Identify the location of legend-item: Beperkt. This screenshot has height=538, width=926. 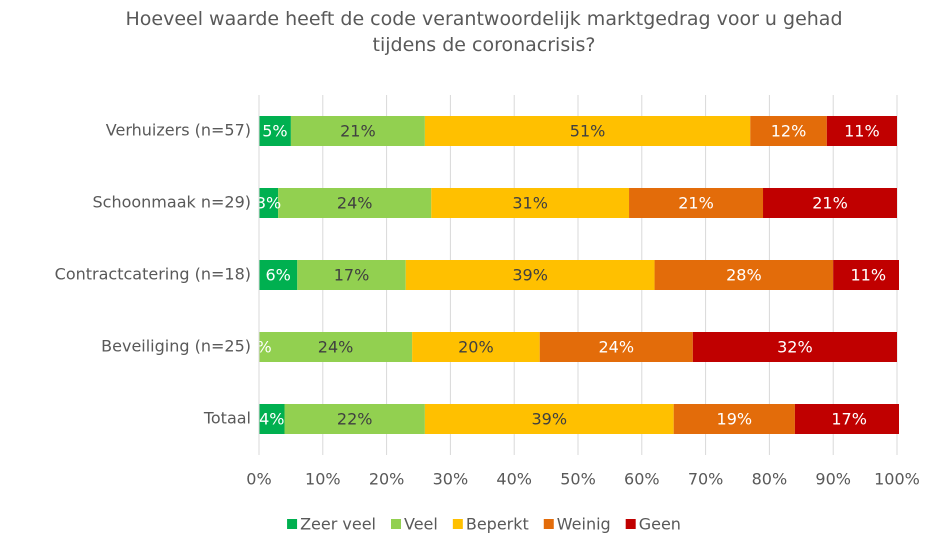
(490, 524).